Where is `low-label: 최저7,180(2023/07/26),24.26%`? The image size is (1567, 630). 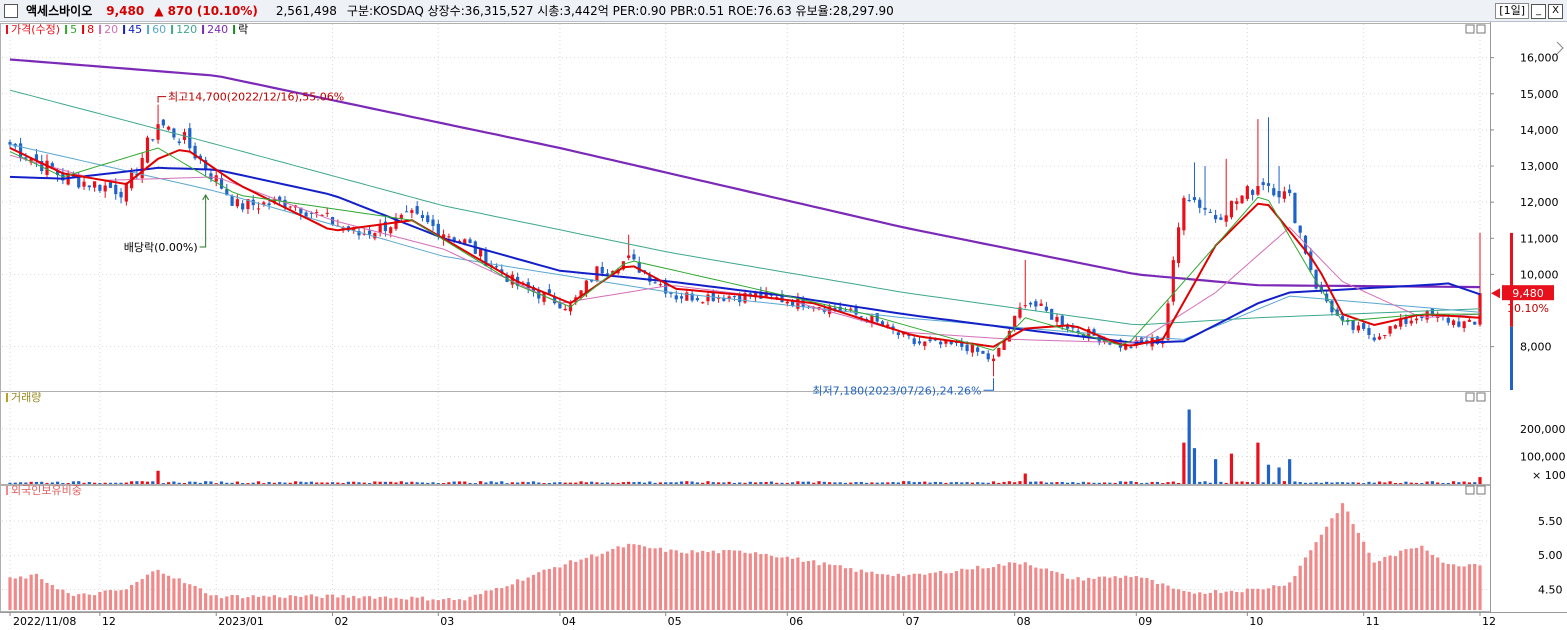
low-label: 최저7,180(2023/07/26),24.26% is located at coordinates (896, 390).